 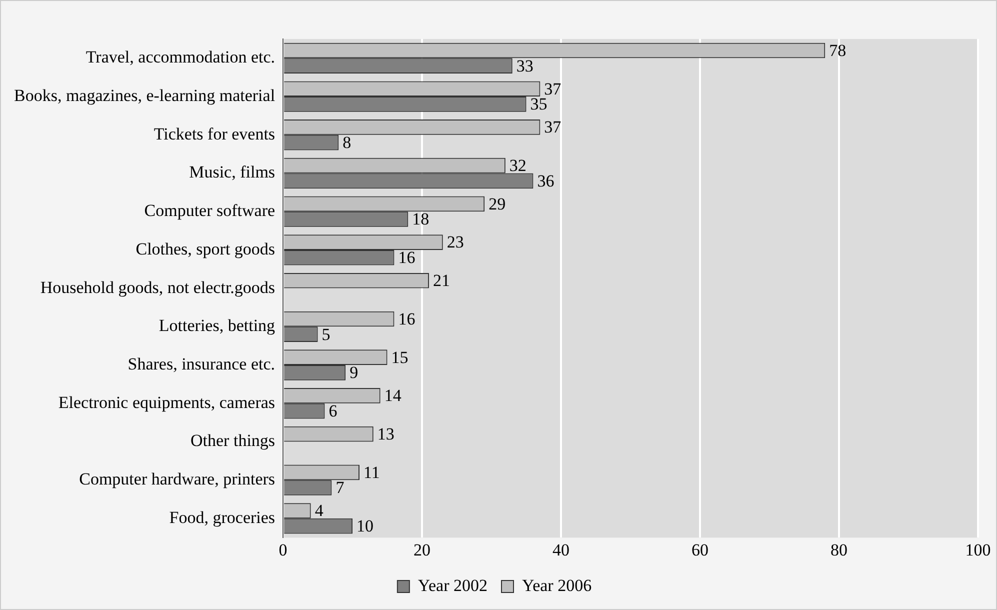 What do you see at coordinates (517, 166) in the screenshot?
I see `data-label: 32` at bounding box center [517, 166].